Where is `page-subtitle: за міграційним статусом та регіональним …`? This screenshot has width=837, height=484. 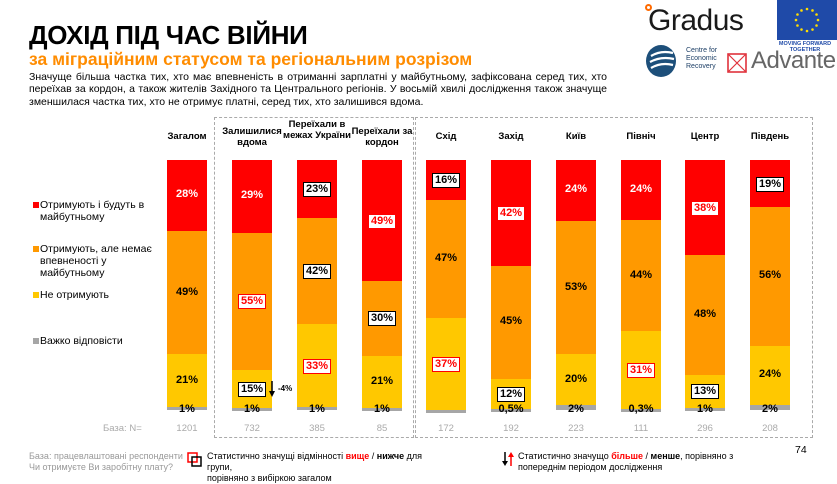
page-subtitle: за міграційним статусом та регіональним … is located at coordinates (251, 59).